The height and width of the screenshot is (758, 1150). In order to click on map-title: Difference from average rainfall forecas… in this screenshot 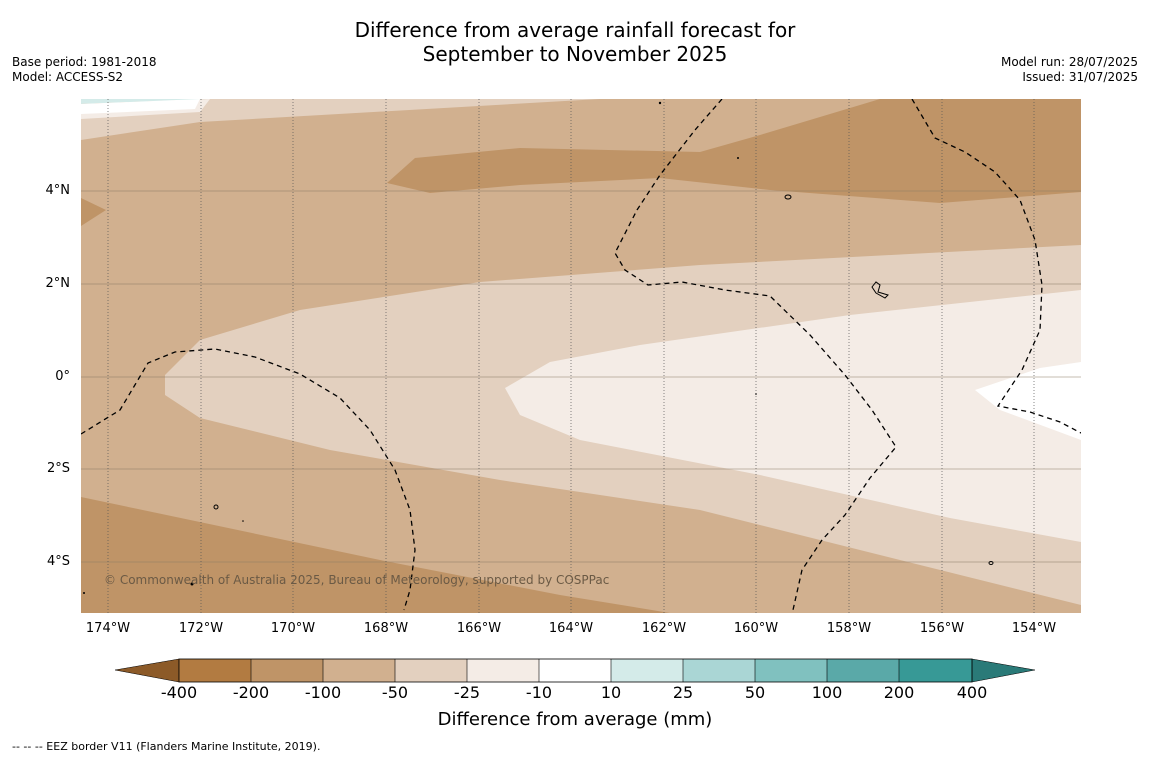, I will do `click(575, 42)`.